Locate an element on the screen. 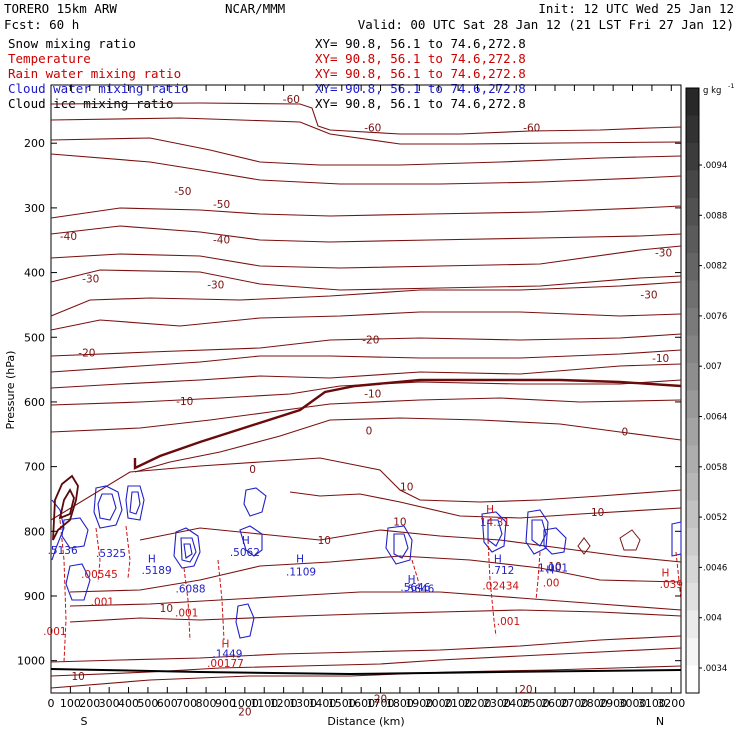 This screenshot has width=740, height=740. field-xy: XY= 90.8, 56.1 to 74.6,272.8 is located at coordinates (420, 43).